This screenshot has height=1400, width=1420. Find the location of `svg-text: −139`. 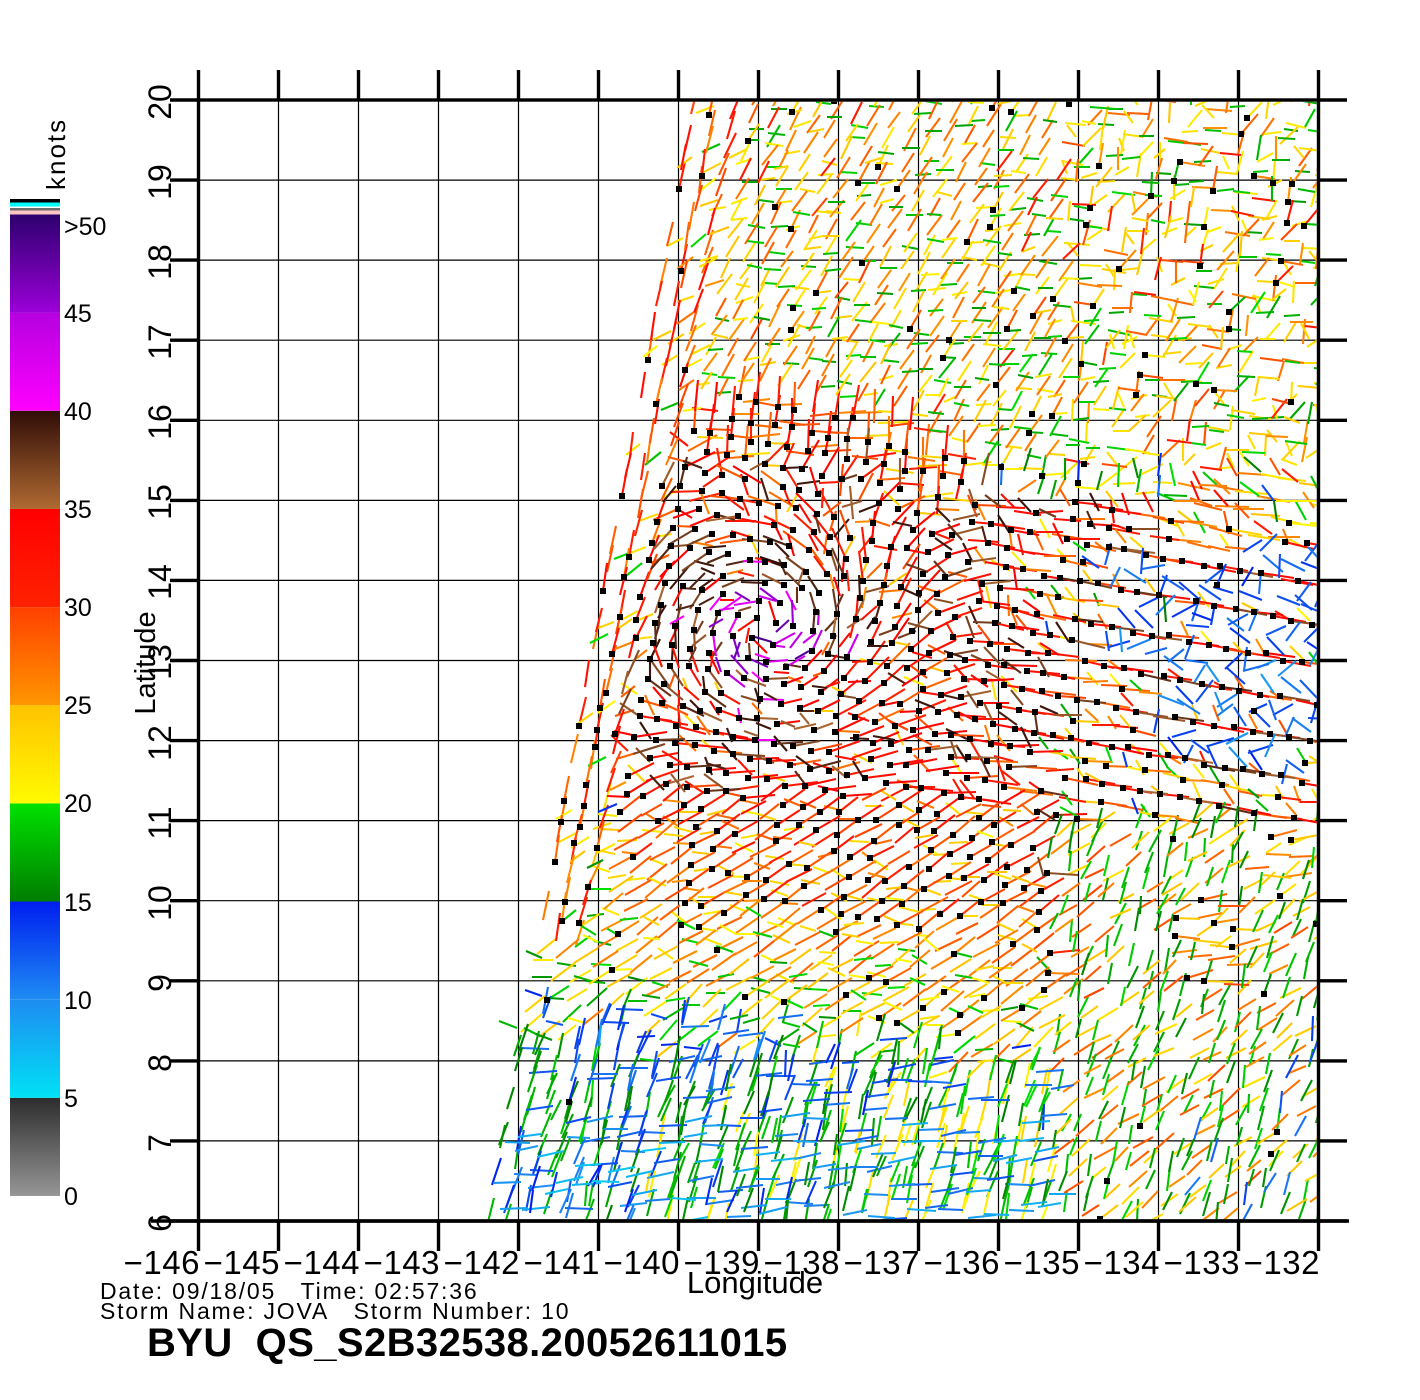

svg-text: −139 is located at coordinates (722, 1262).